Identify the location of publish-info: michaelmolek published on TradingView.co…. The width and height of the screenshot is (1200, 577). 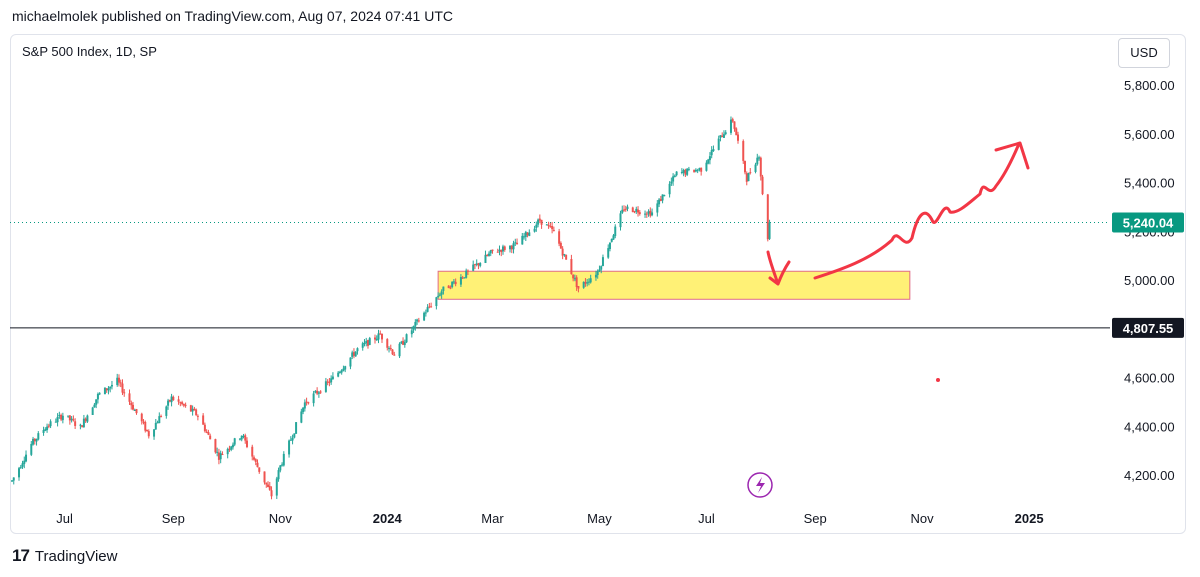
(233, 16).